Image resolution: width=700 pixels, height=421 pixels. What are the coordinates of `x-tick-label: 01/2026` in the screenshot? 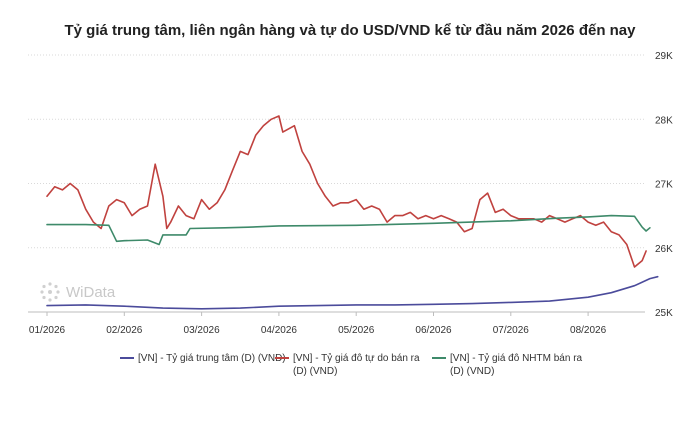 It's located at (47, 330).